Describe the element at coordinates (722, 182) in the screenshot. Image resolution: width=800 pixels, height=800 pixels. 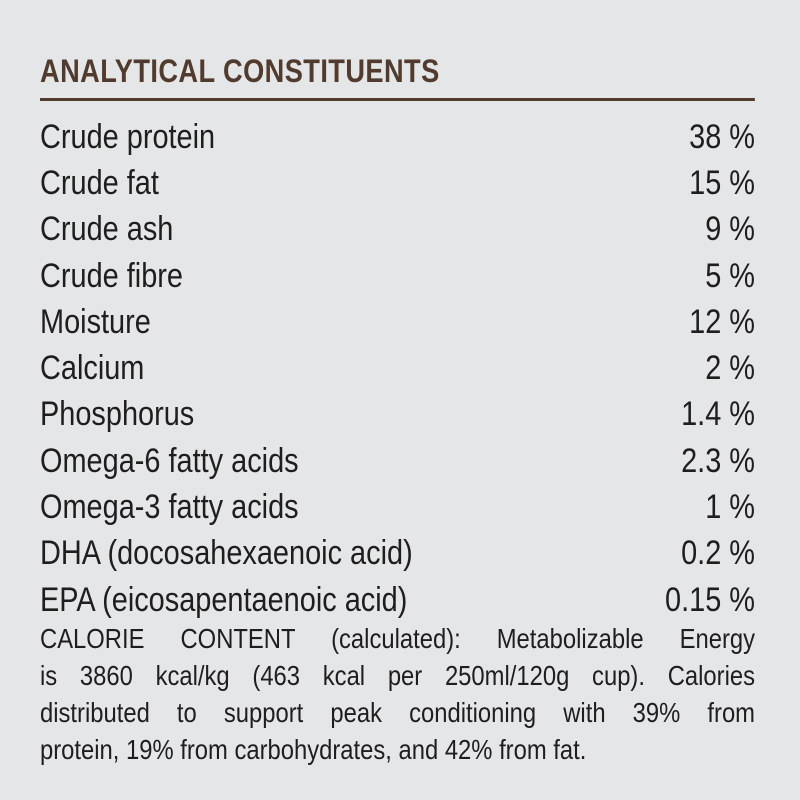
I see `row-value: 15 %` at that location.